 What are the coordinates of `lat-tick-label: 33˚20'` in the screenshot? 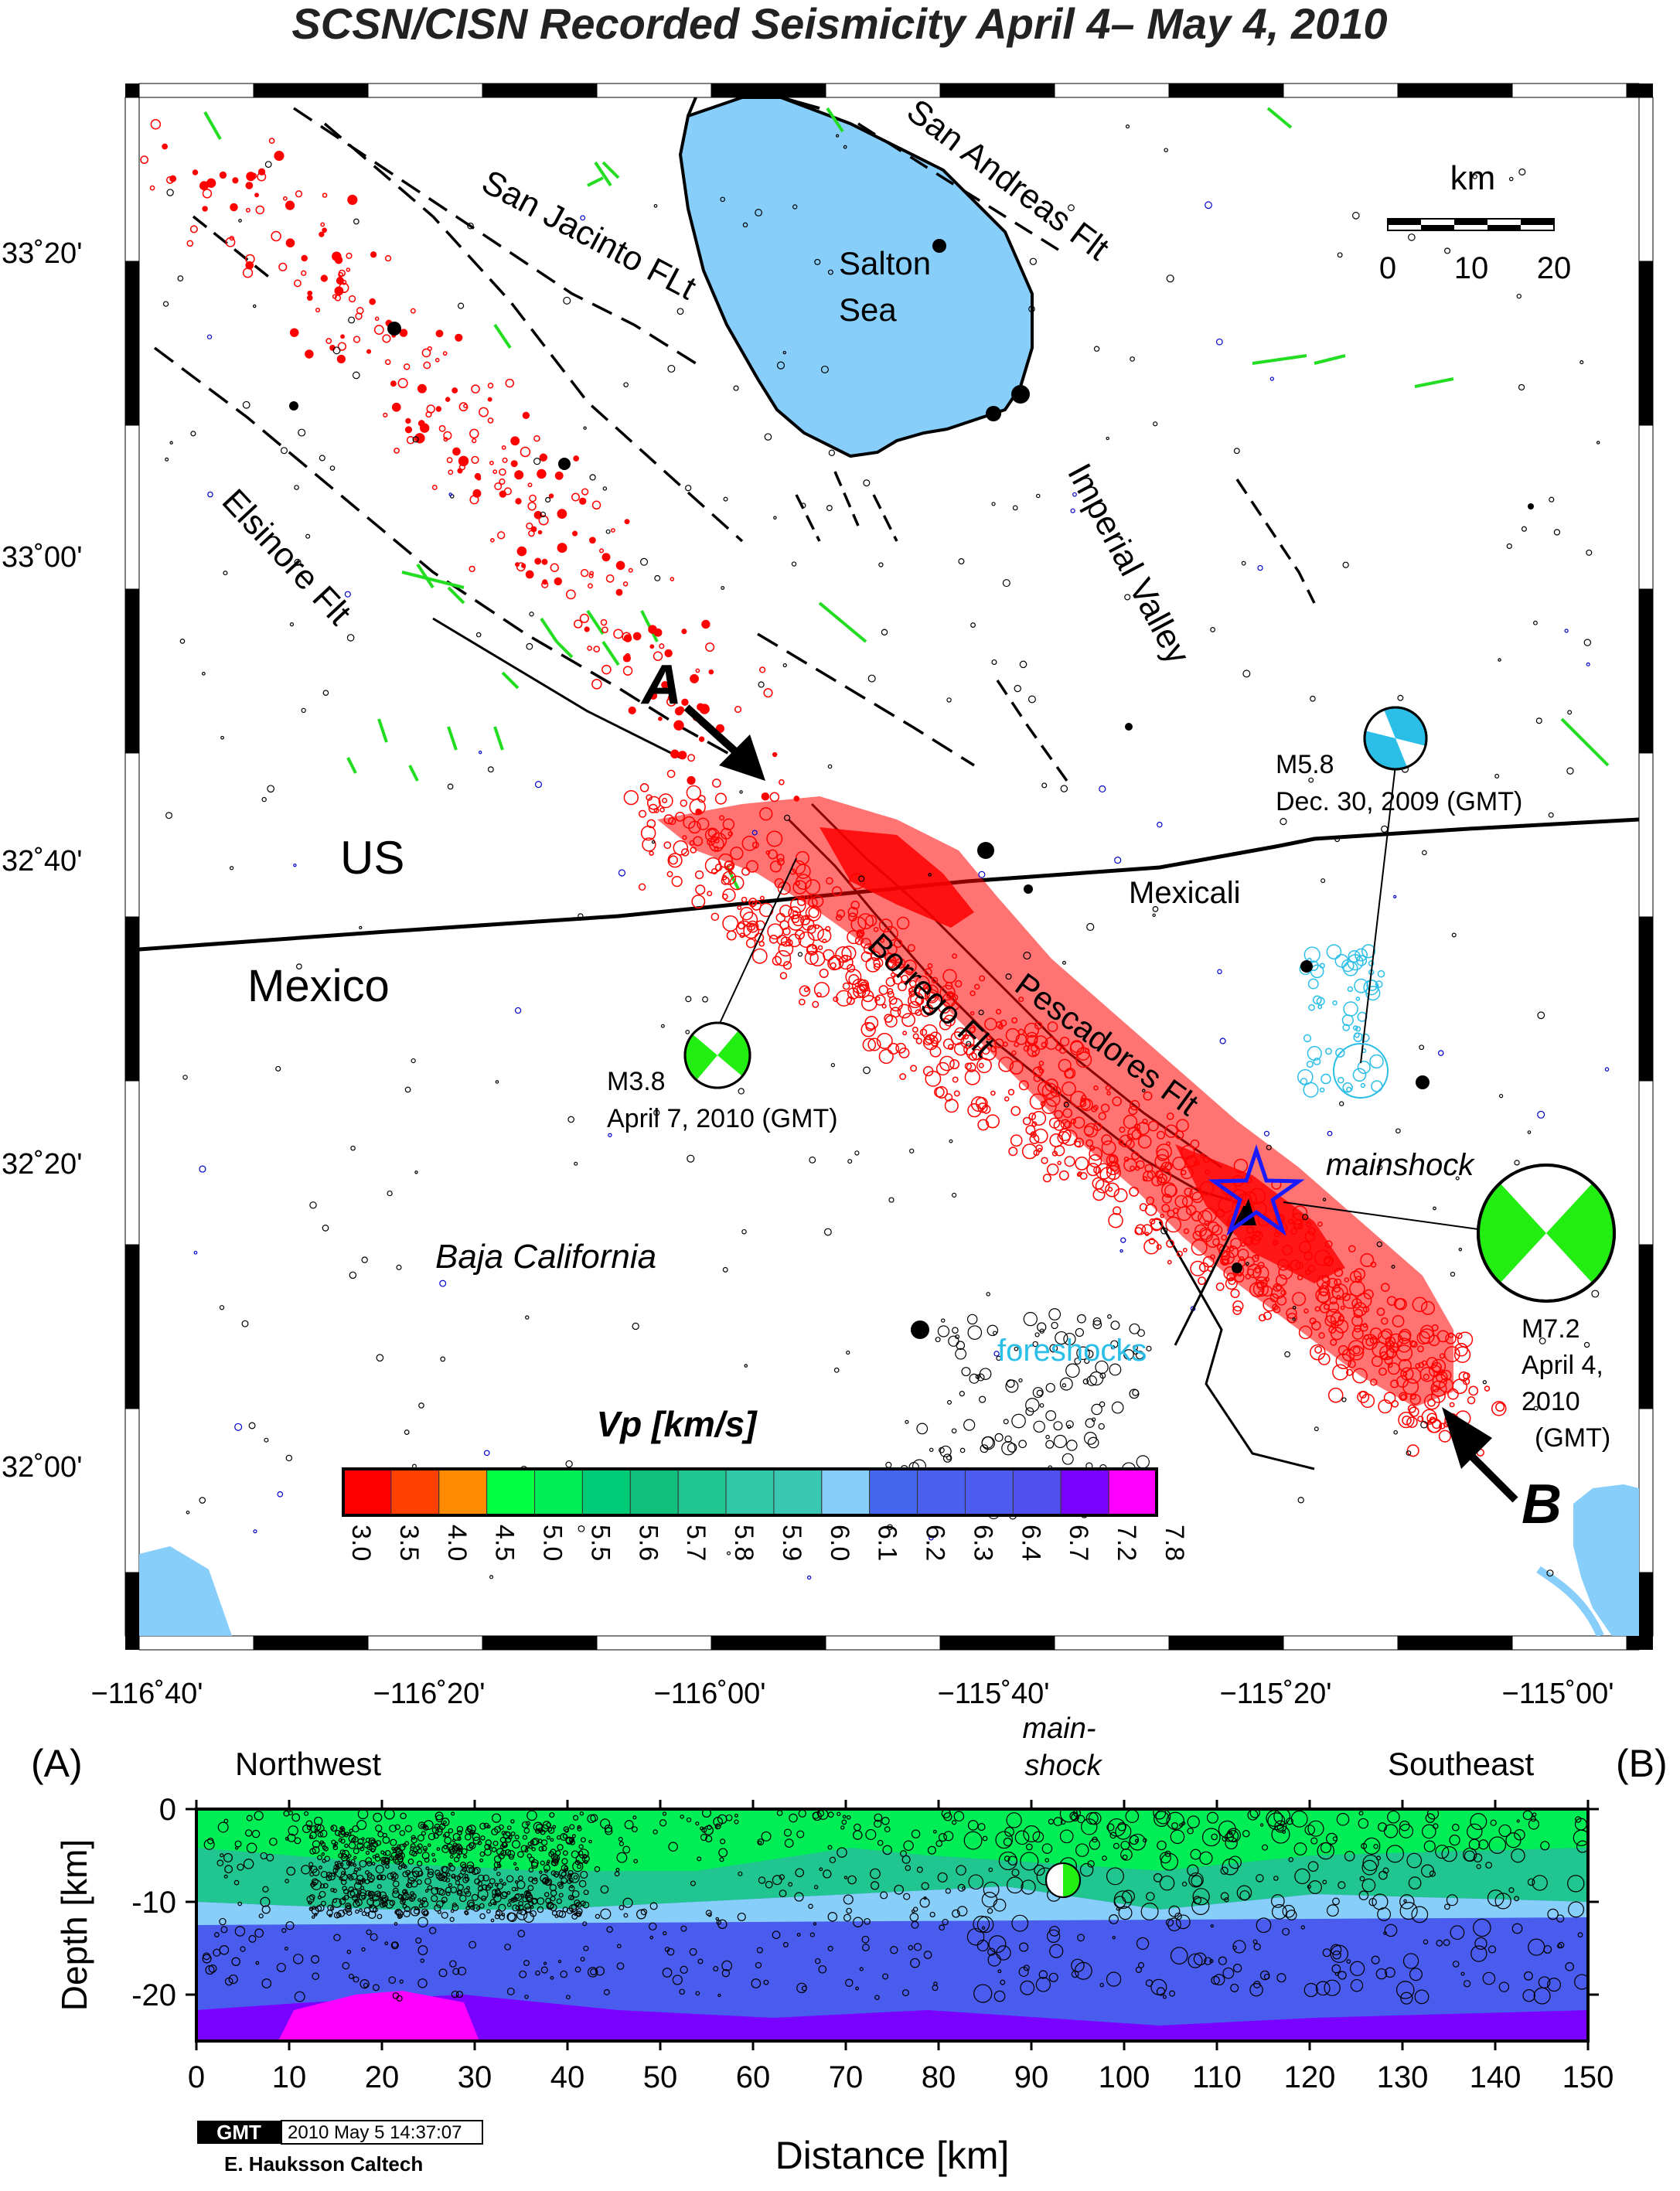 It's located at (42, 253).